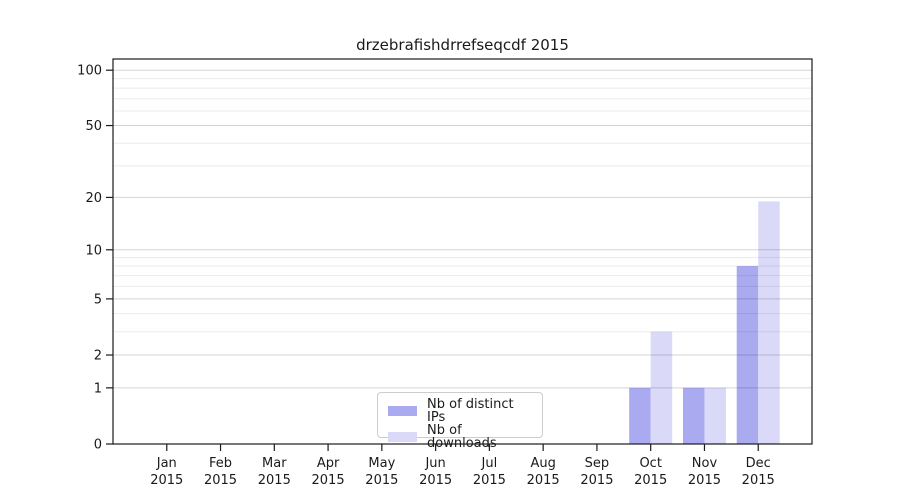 Image resolution: width=900 pixels, height=500 pixels. I want to click on legend-label-downloads: Nb of downloads, so click(462, 437).